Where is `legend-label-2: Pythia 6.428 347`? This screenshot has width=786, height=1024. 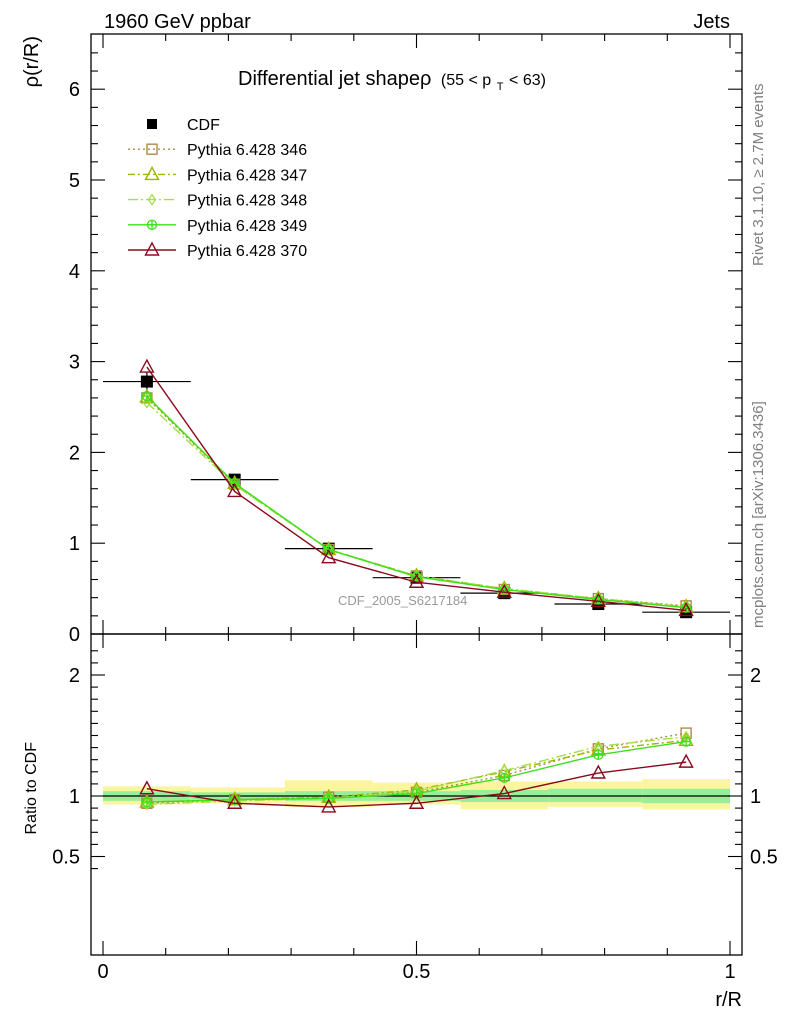
legend-label-2: Pythia 6.428 347 is located at coordinates (247, 175).